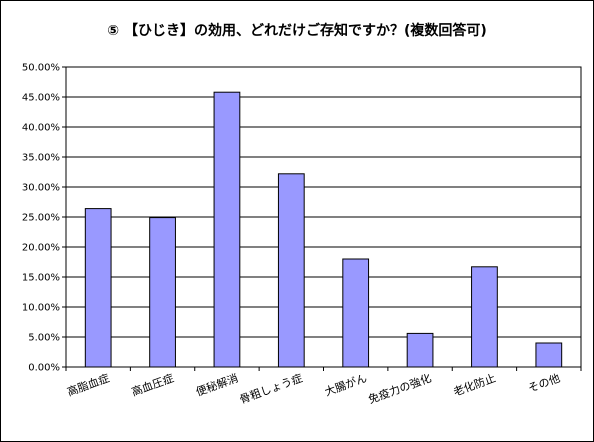 The height and width of the screenshot is (442, 594). What do you see at coordinates (399, 389) in the screenshot?
I see `x-category-label: 免疫力の強化` at bounding box center [399, 389].